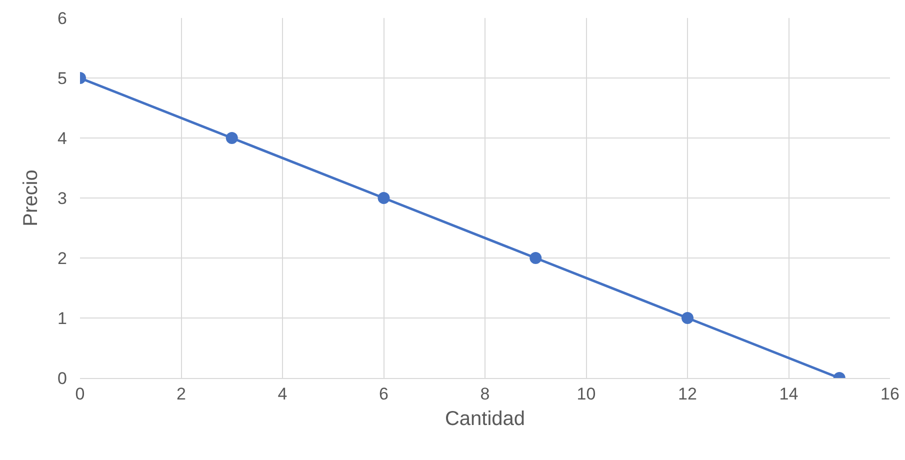  What do you see at coordinates (383, 394) in the screenshot?
I see `x-tick-label: 6` at bounding box center [383, 394].